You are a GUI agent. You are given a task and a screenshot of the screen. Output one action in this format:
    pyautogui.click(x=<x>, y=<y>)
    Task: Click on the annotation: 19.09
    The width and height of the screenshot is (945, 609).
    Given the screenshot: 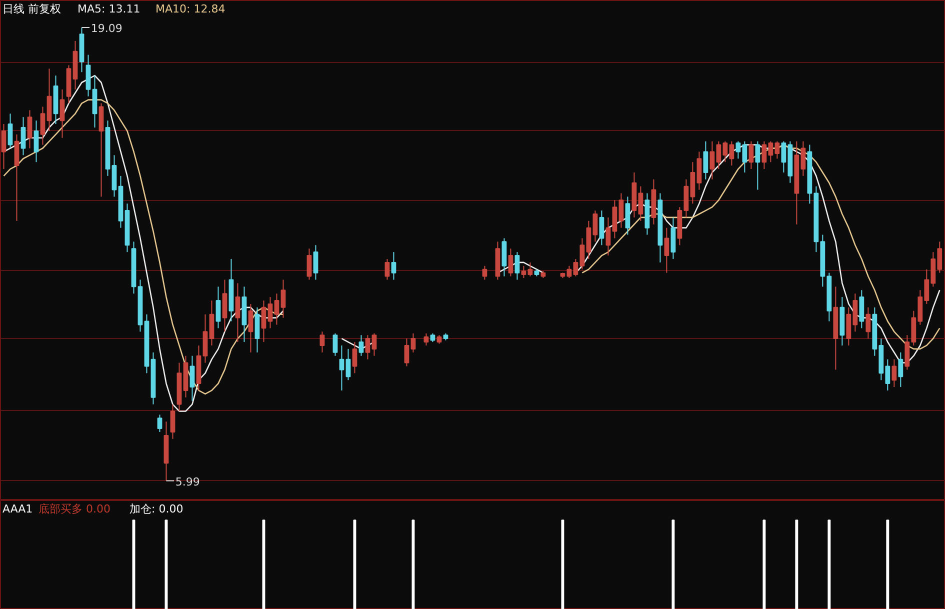 What is the action you would take?
    pyautogui.click(x=106, y=28)
    